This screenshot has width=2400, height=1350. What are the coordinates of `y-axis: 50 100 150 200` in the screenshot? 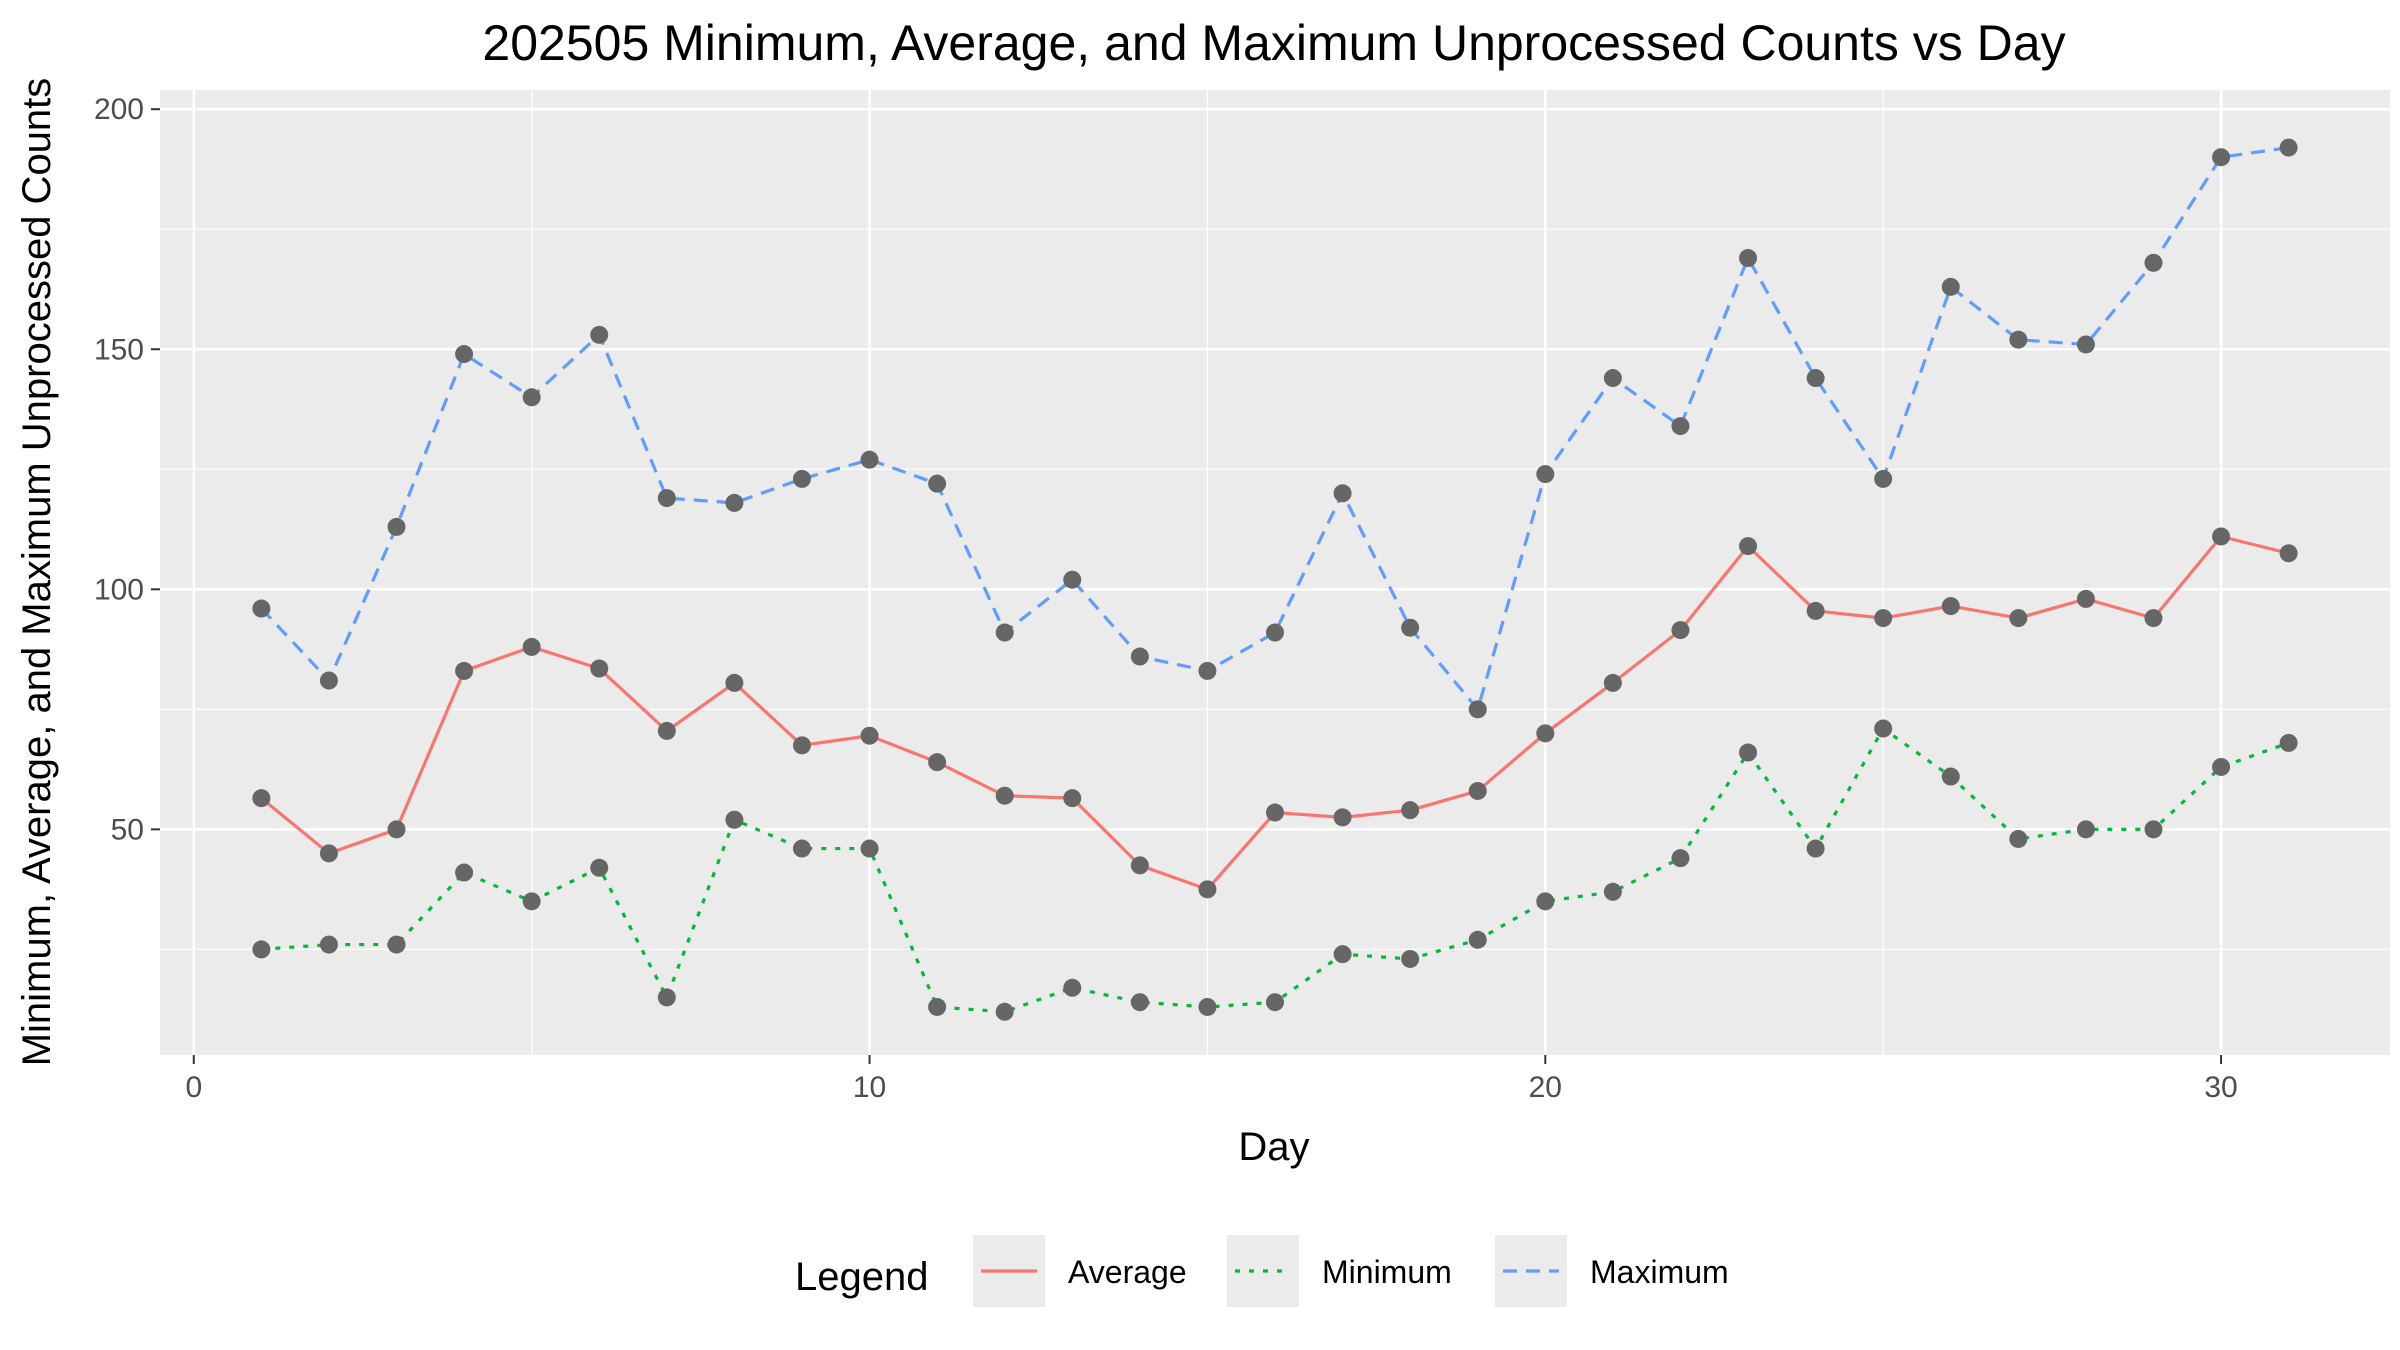 It's located at (127, 469).